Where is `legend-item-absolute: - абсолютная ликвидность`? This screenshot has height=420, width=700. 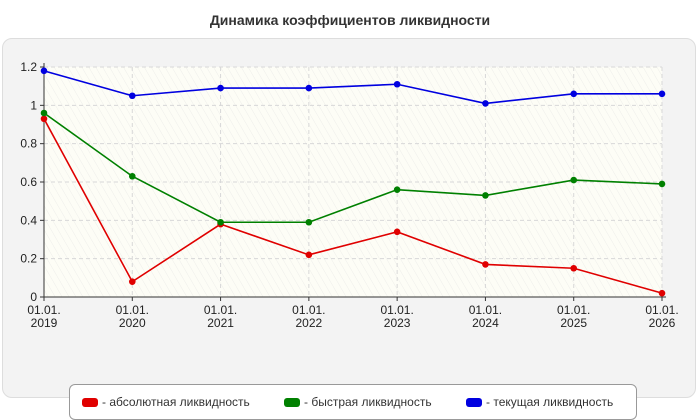
legend-item-absolute: - абсолютная ликвидность is located at coordinates (166, 402).